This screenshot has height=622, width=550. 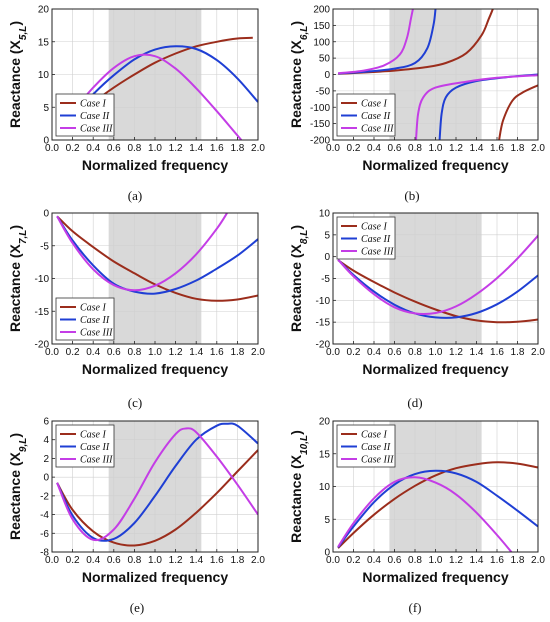 What do you see at coordinates (52, 148) in the screenshot?
I see `x-tick-label: 0.0` at bounding box center [52, 148].